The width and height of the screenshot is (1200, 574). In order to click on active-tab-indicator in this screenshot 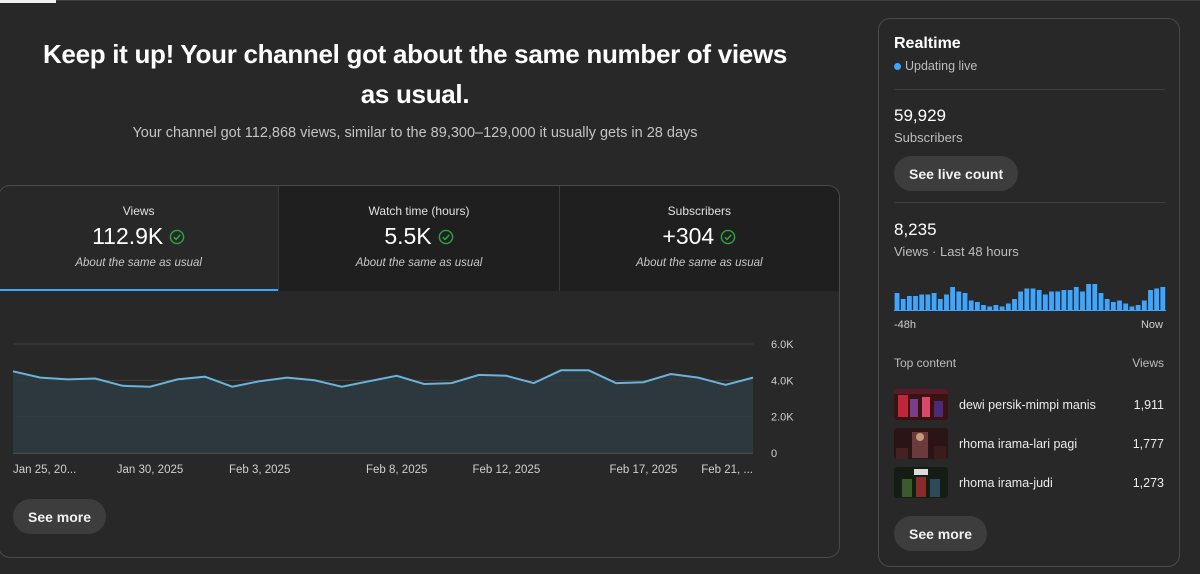, I will do `click(28, 1)`.